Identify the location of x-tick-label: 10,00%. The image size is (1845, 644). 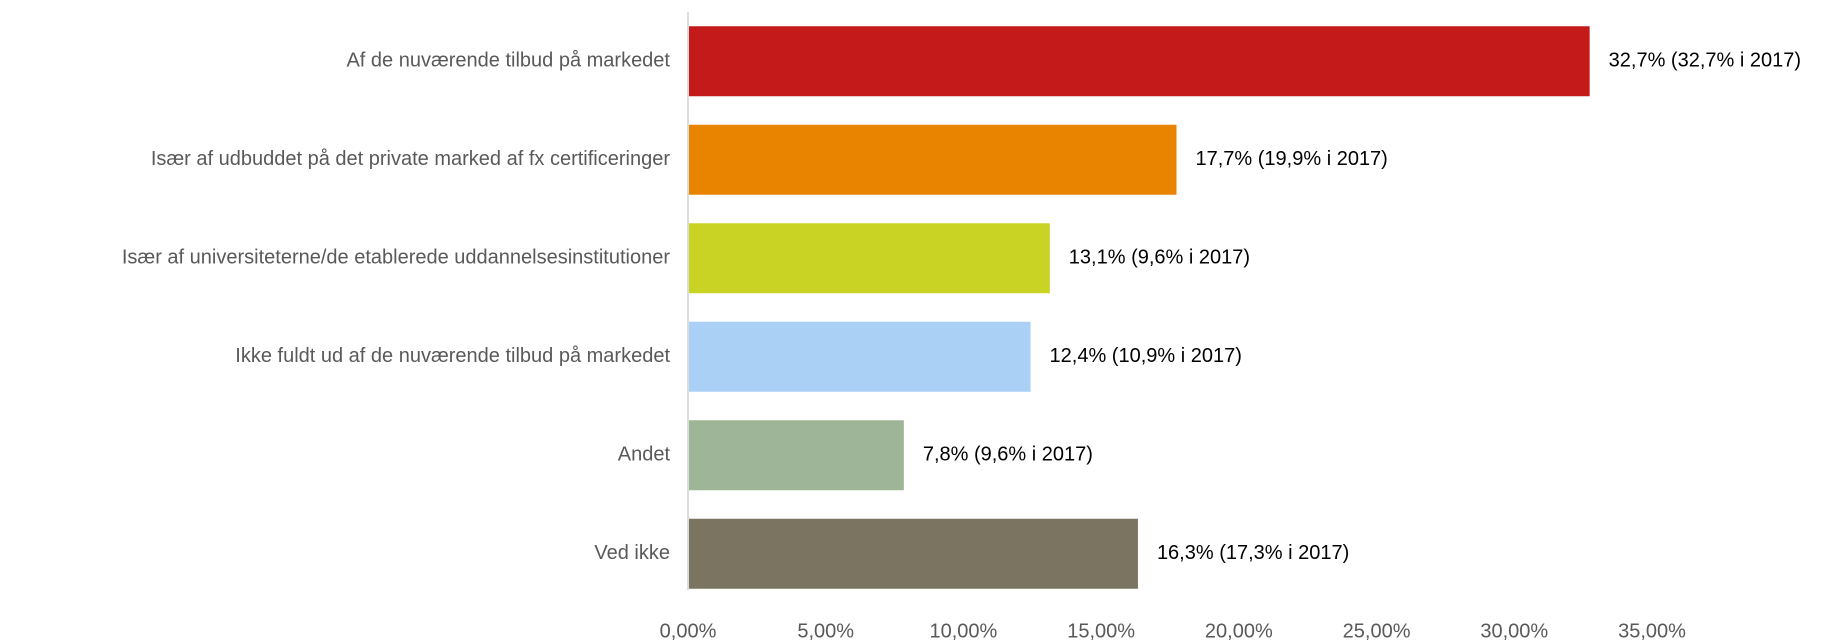
(964, 631).